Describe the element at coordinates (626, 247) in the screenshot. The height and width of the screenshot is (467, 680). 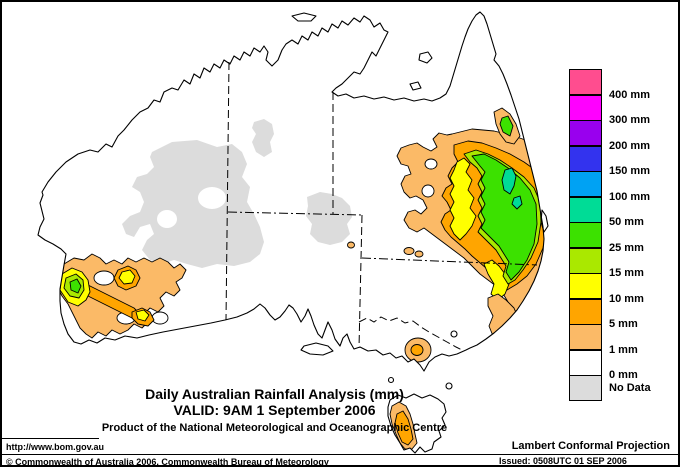
I see `legend-label: 25 mm` at that location.